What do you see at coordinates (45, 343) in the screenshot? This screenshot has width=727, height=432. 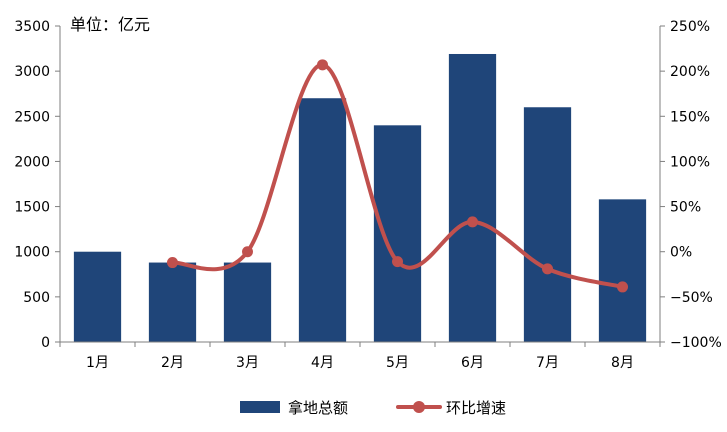 I see `left-tick-label: 0` at bounding box center [45, 343].